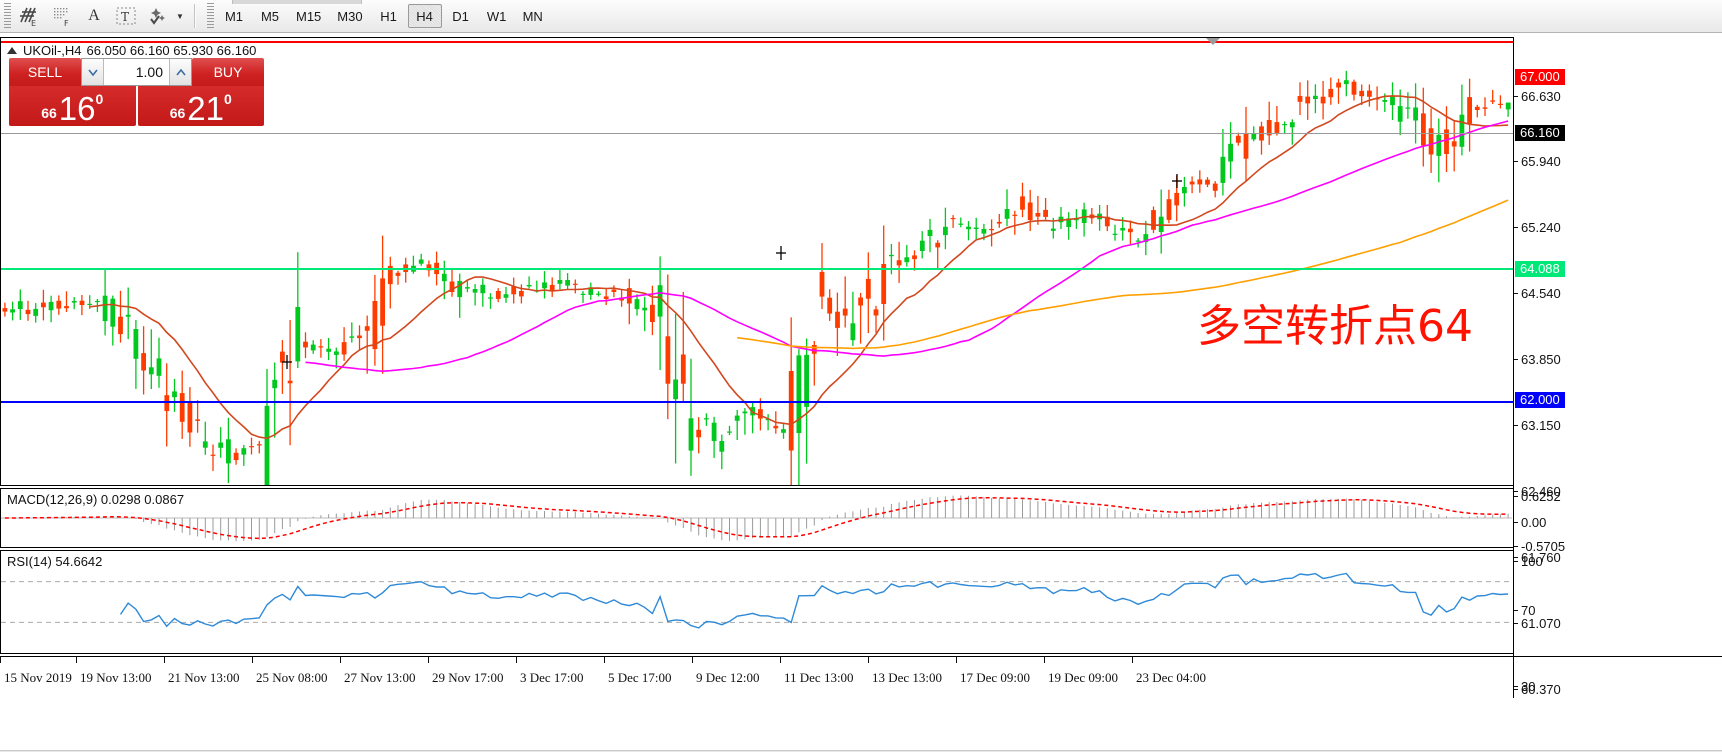 The height and width of the screenshot is (752, 1722). I want to click on buy-price-prefix: 66, so click(177, 113).